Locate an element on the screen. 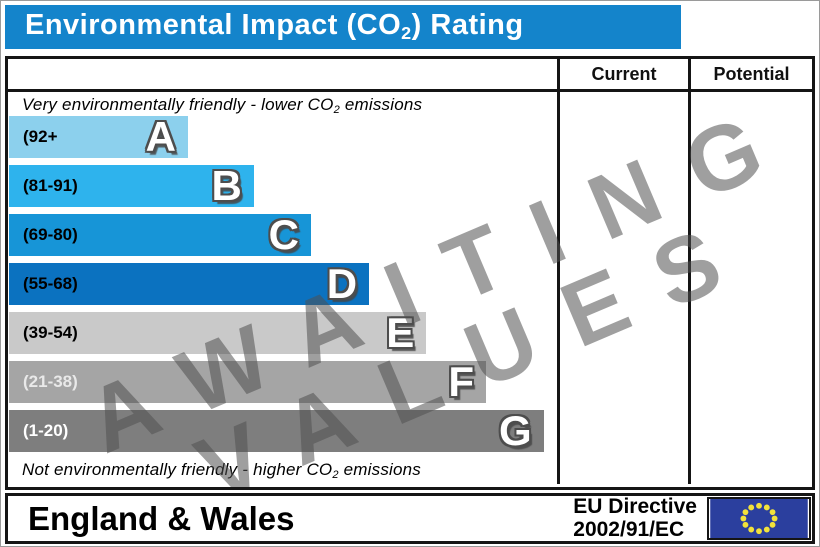 The height and width of the screenshot is (547, 820). current-value-column is located at coordinates (622, 288).